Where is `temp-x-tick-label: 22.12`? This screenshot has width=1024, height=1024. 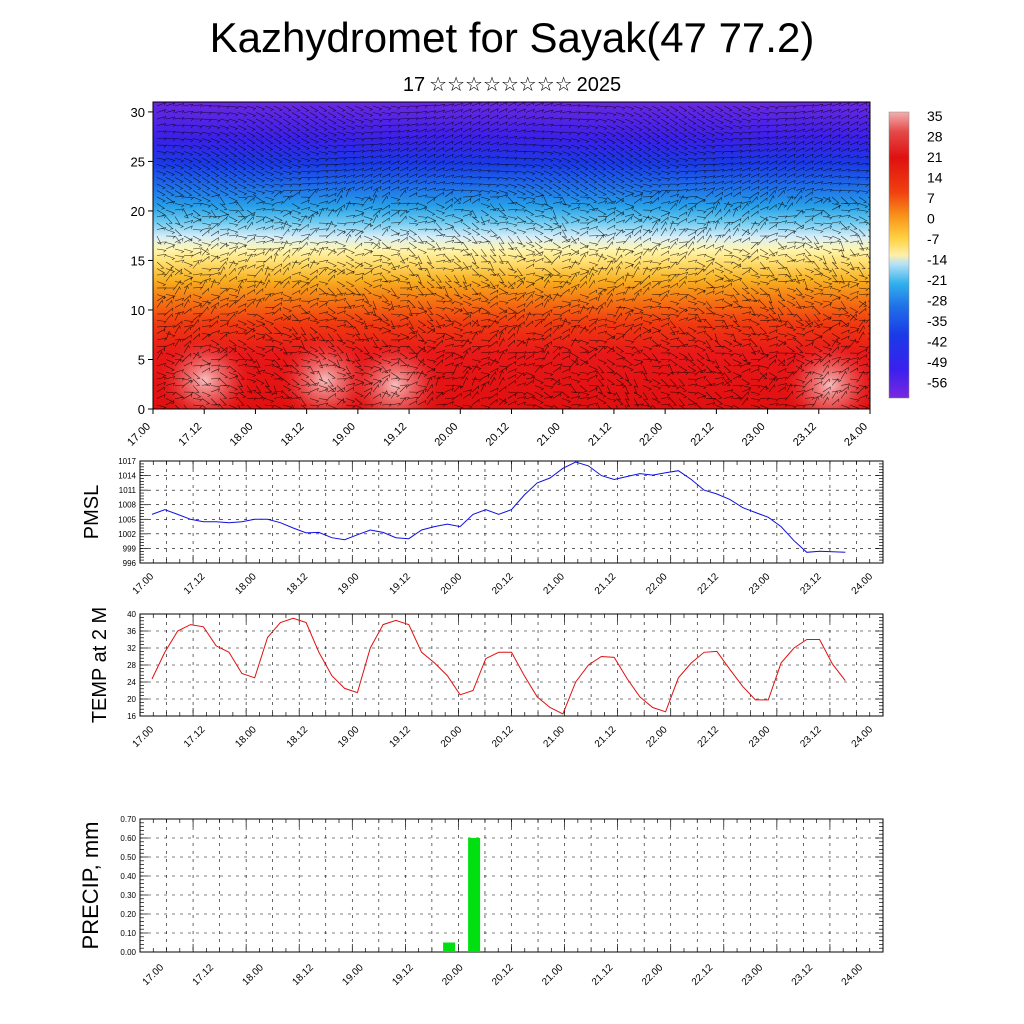 temp-x-tick-label: 22.12 is located at coordinates (709, 737).